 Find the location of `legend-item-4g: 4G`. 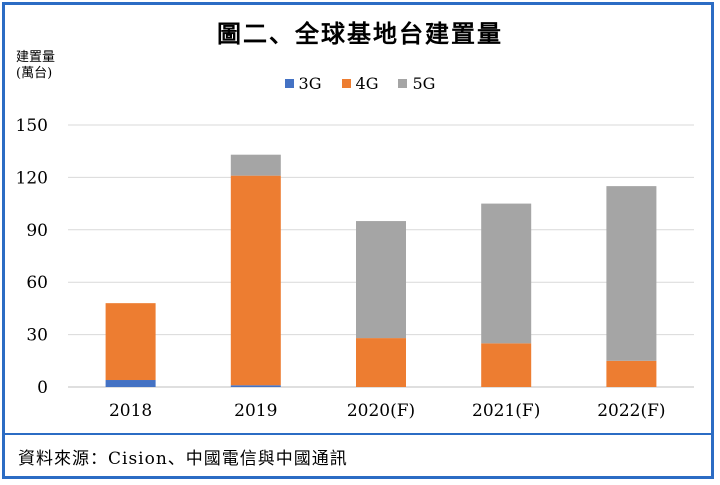

legend-item-4g: 4G is located at coordinates (360, 83).